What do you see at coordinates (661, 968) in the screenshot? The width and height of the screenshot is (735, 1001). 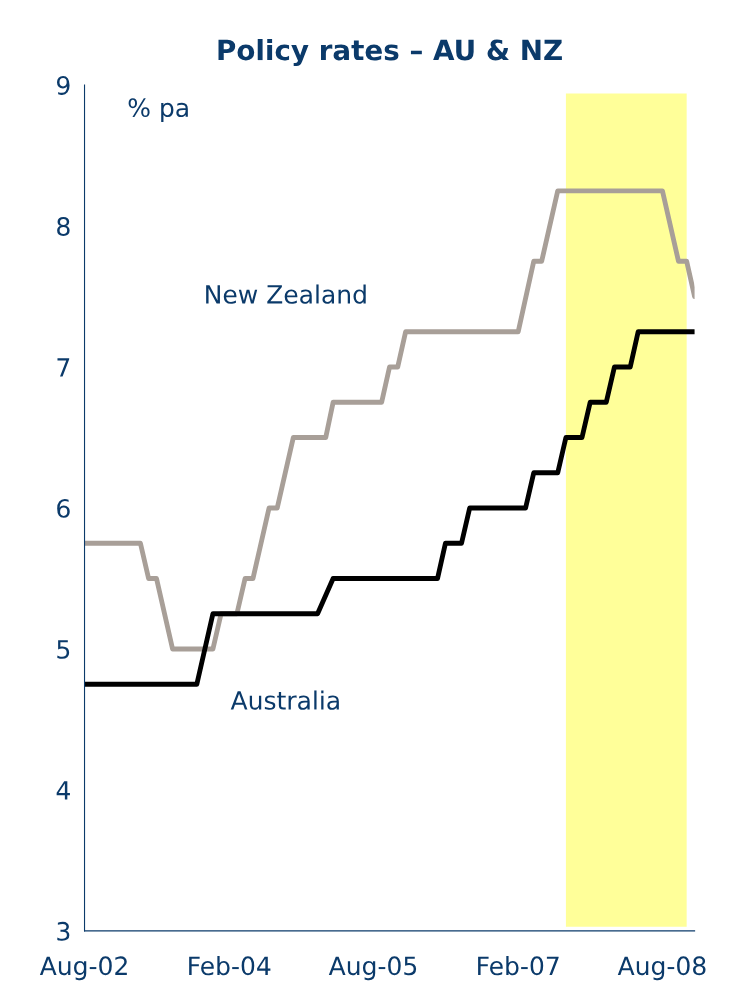 I see `x-tick-label: Aug-08` at bounding box center [661, 968].